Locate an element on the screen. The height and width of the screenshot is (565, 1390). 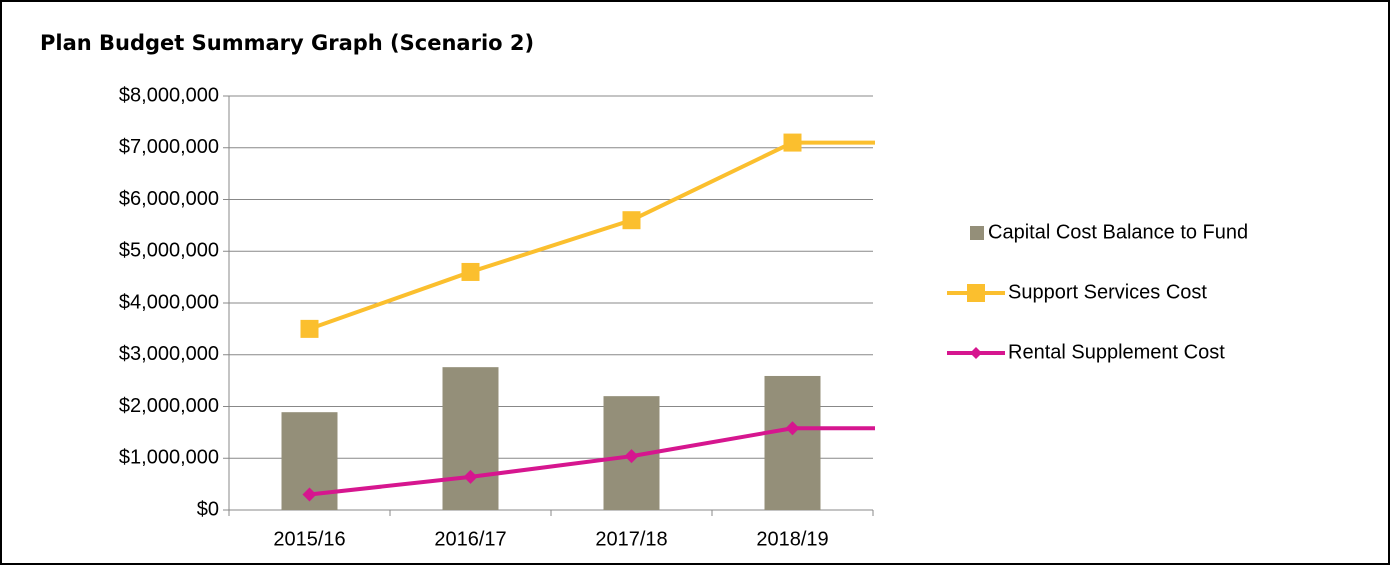
y-tick-label: $4,000,000 is located at coordinates (169, 302).